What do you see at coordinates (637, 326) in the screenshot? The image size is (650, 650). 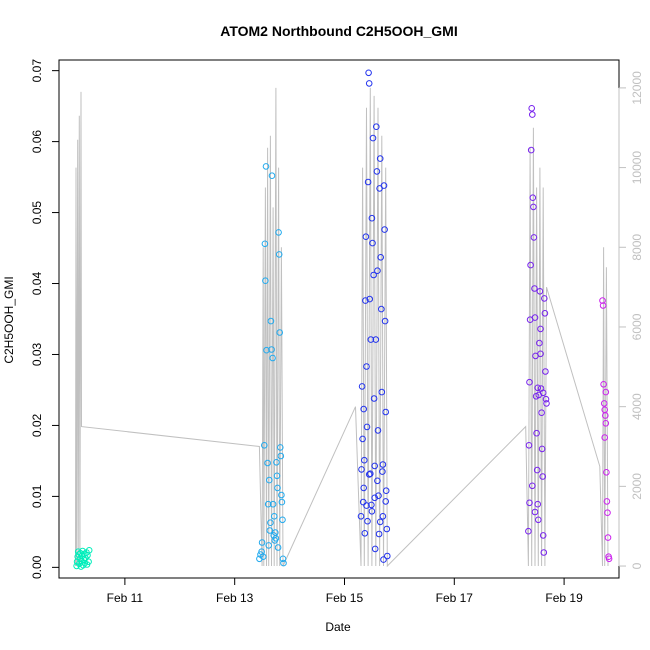 I see `right-y-tick-label: 6000` at bounding box center [637, 326].